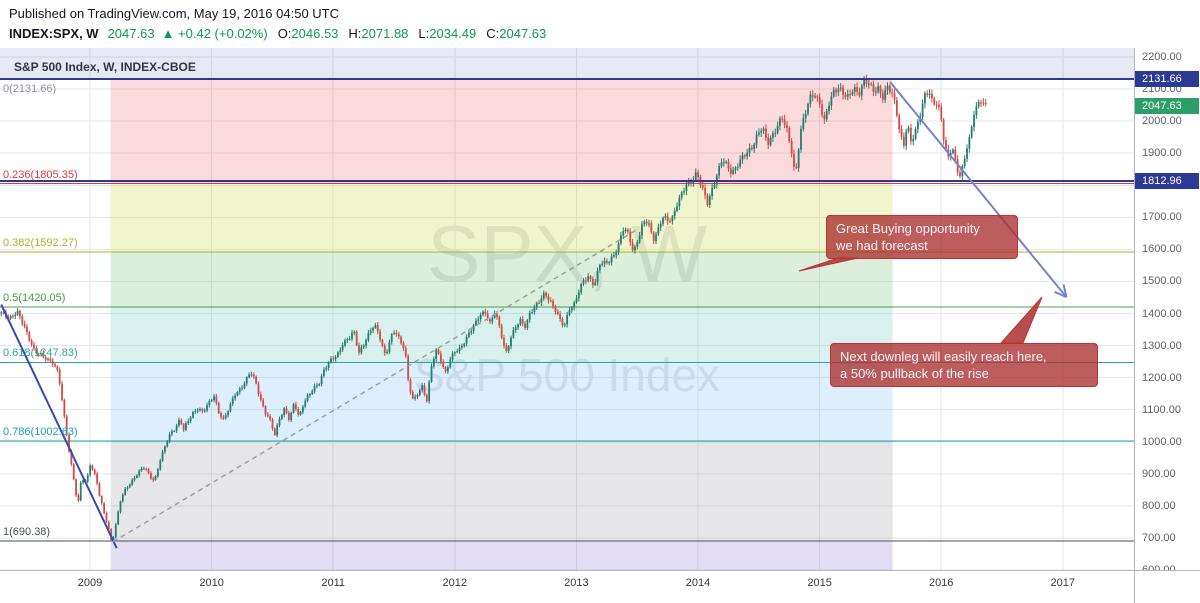  I want to click on chart-title: S&P 500 Index, W, INDEX-CBOE, so click(105, 67).